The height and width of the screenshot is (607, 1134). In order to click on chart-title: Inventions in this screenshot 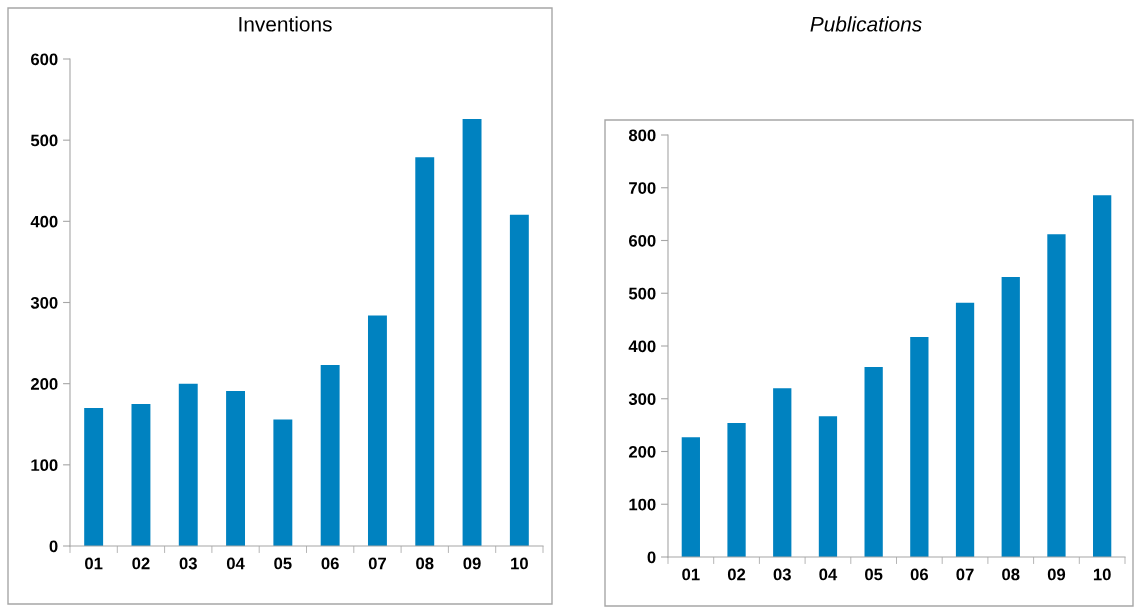, I will do `click(285, 24)`.